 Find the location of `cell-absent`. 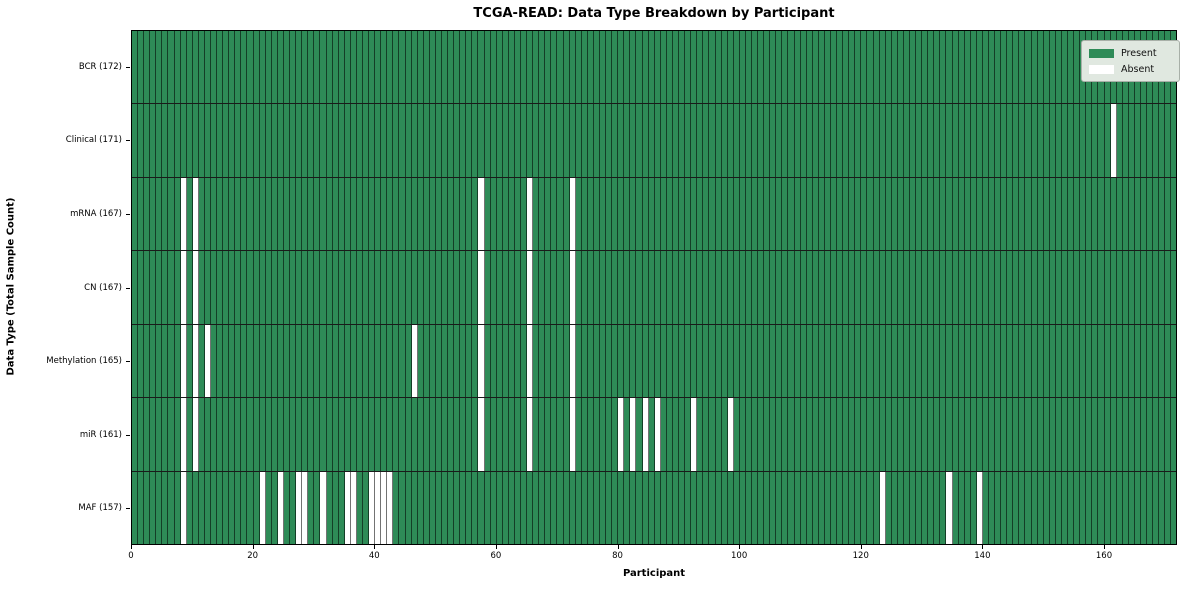

cell-absent is located at coordinates (572, 214).